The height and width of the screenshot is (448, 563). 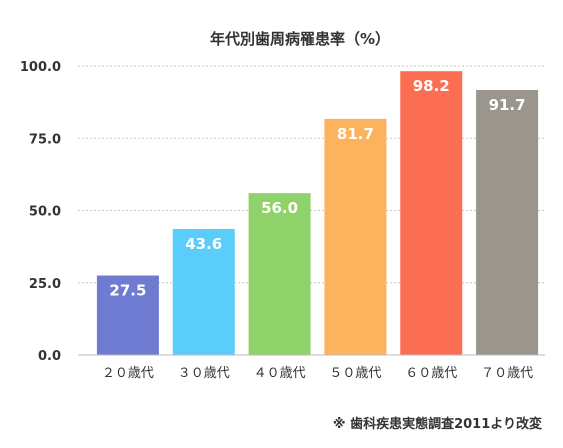 What do you see at coordinates (45, 139) in the screenshot?
I see `y-tick-label: 75.0` at bounding box center [45, 139].